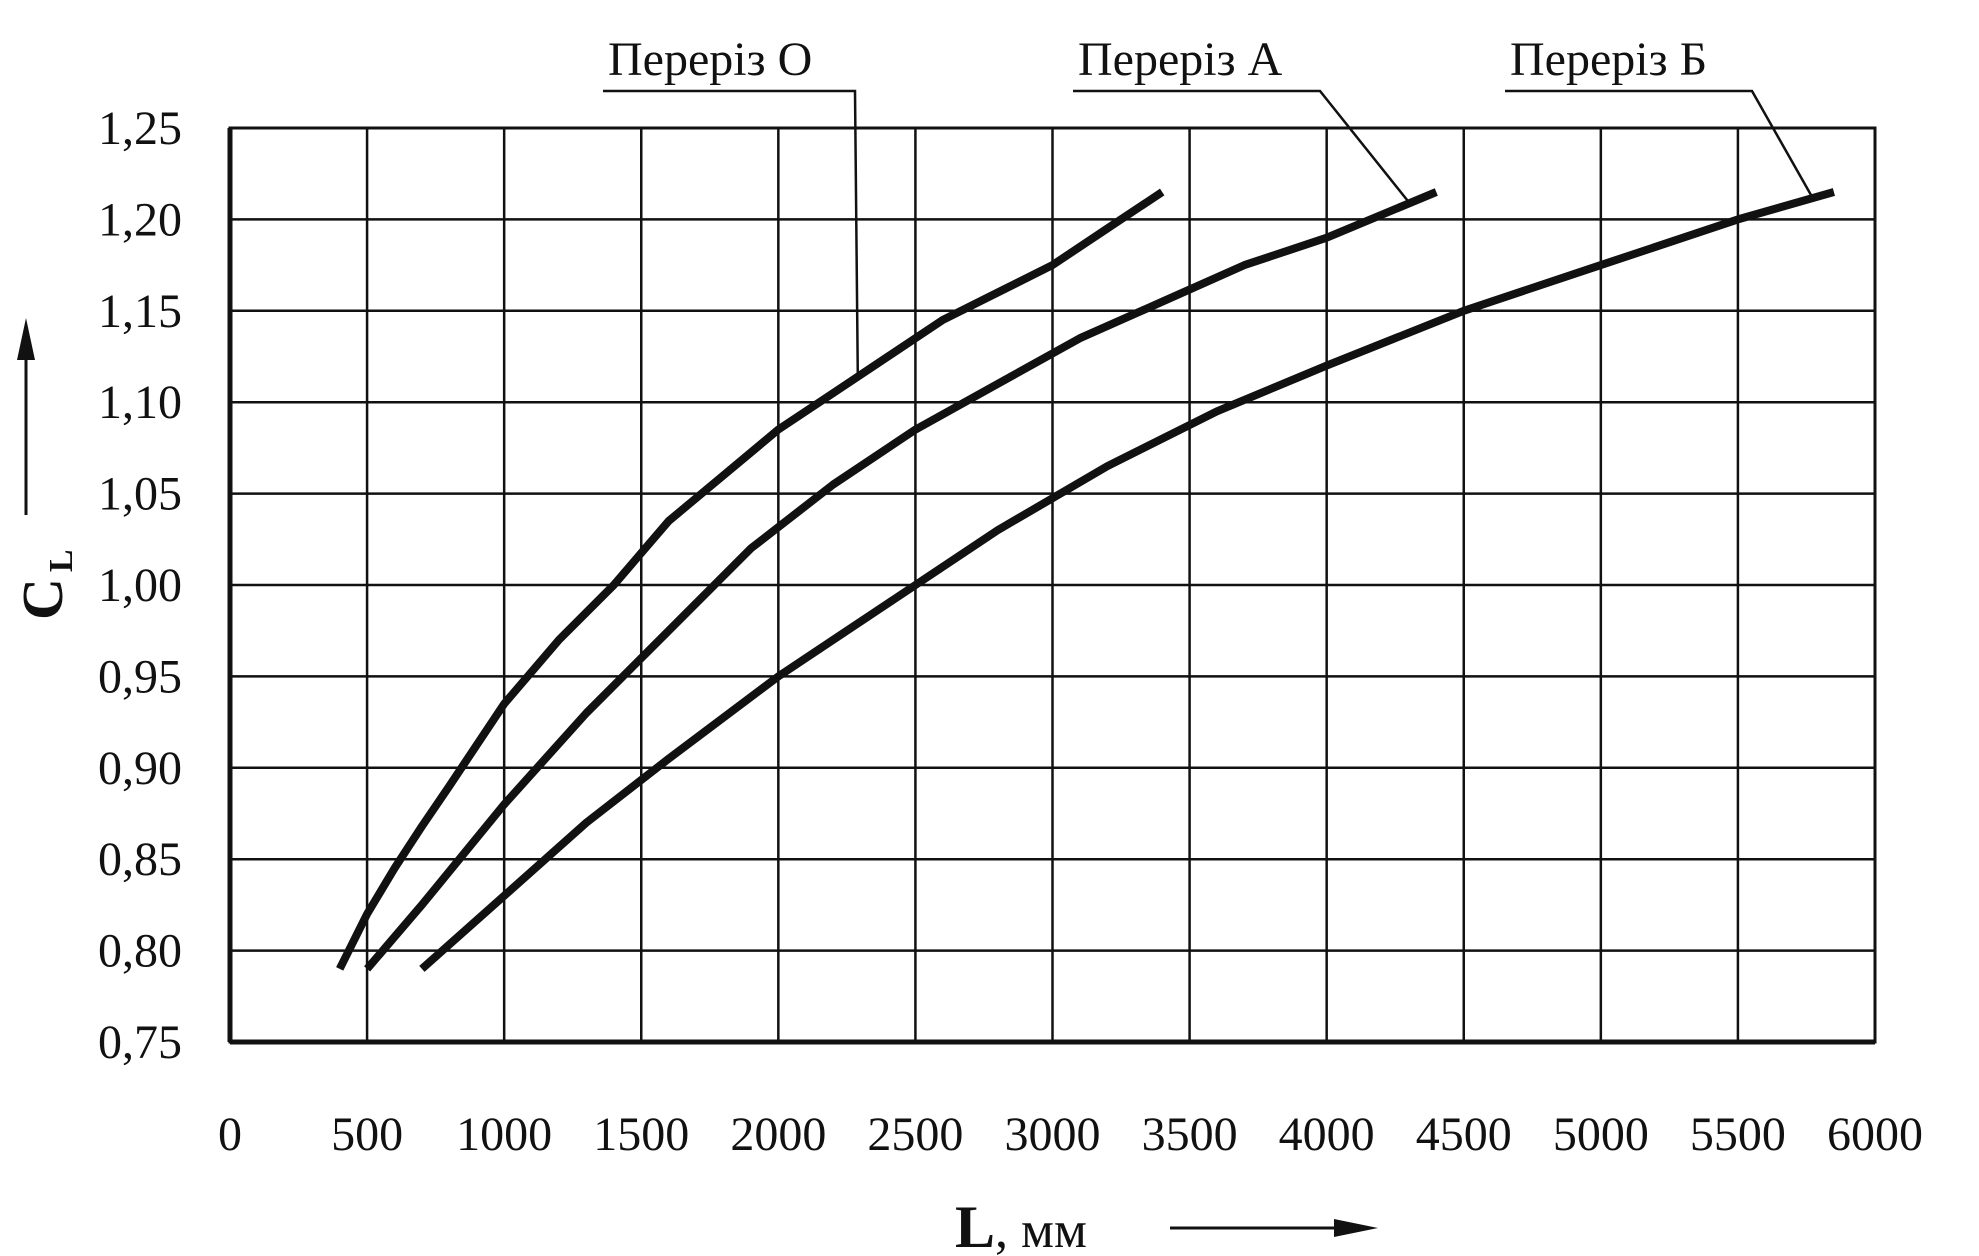 The width and height of the screenshot is (1979, 1256). What do you see at coordinates (140, 219) in the screenshot?
I see `y-tick-label: 1,20` at bounding box center [140, 219].